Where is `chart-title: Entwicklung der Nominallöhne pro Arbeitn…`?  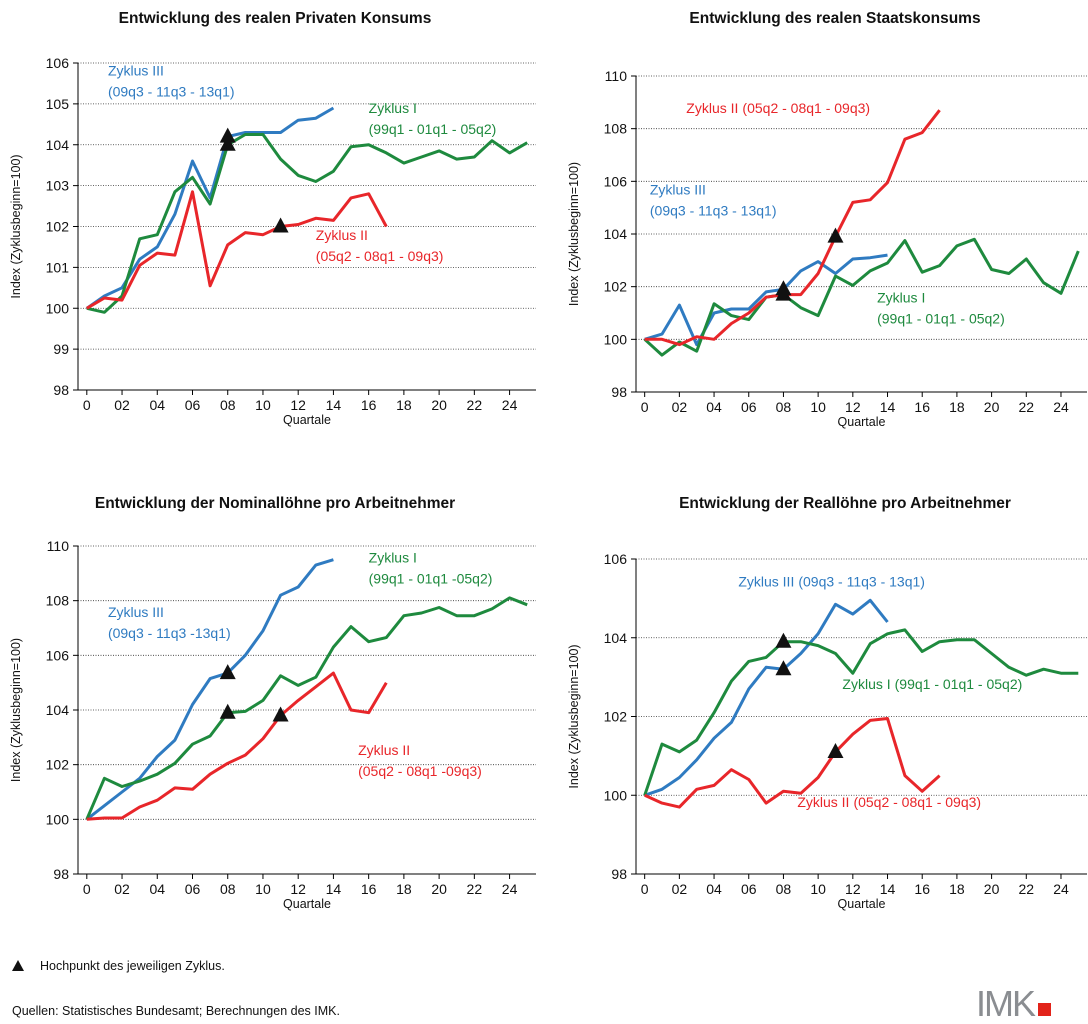 chart-title: Entwicklung der Nominallöhne pro Arbeitn… is located at coordinates (275, 503).